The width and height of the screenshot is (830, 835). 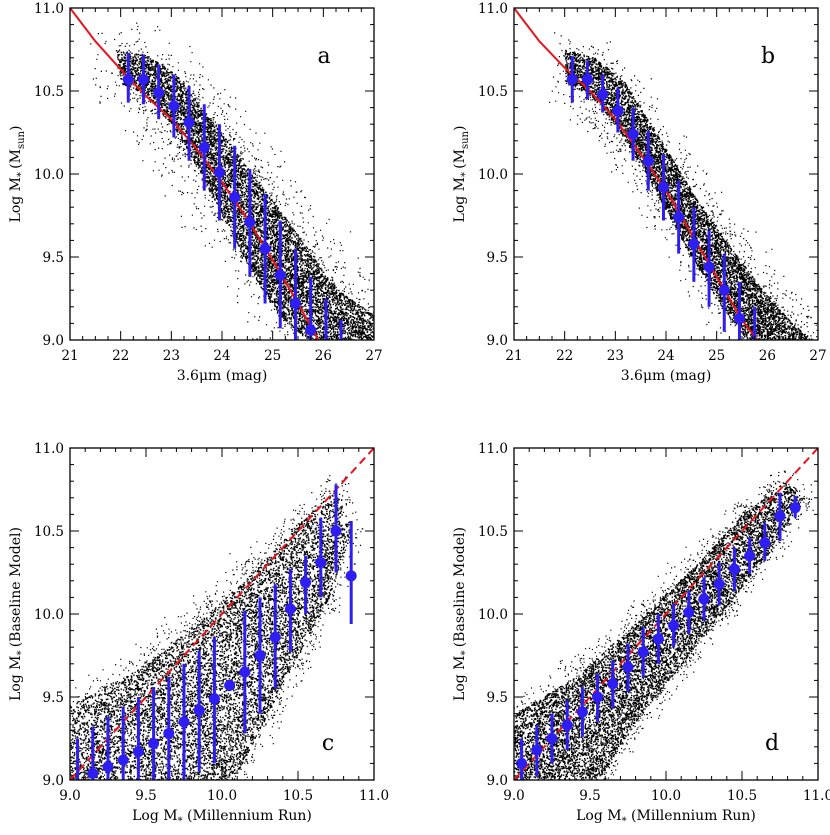 What do you see at coordinates (767, 356) in the screenshot?
I see `x-tick-label: 26` at bounding box center [767, 356].